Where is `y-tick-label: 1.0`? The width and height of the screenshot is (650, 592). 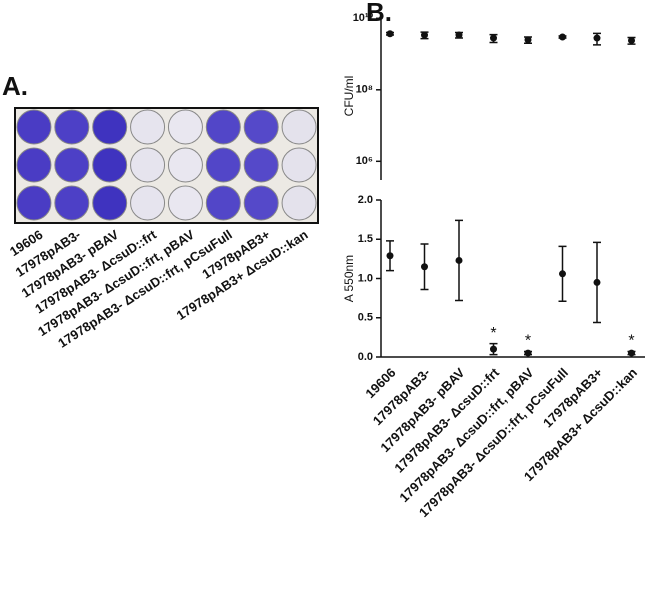
y-tick-label: 1.0 is located at coordinates (365, 278).